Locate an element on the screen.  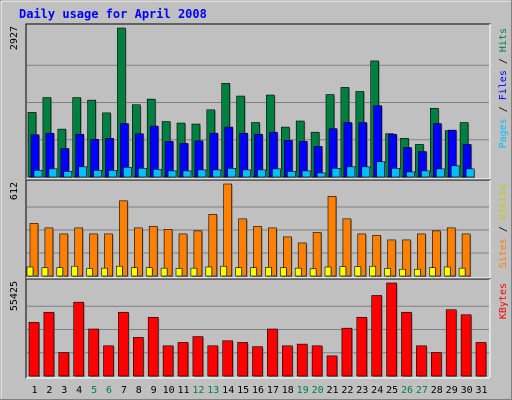
day-label: 16 is located at coordinates (258, 390).